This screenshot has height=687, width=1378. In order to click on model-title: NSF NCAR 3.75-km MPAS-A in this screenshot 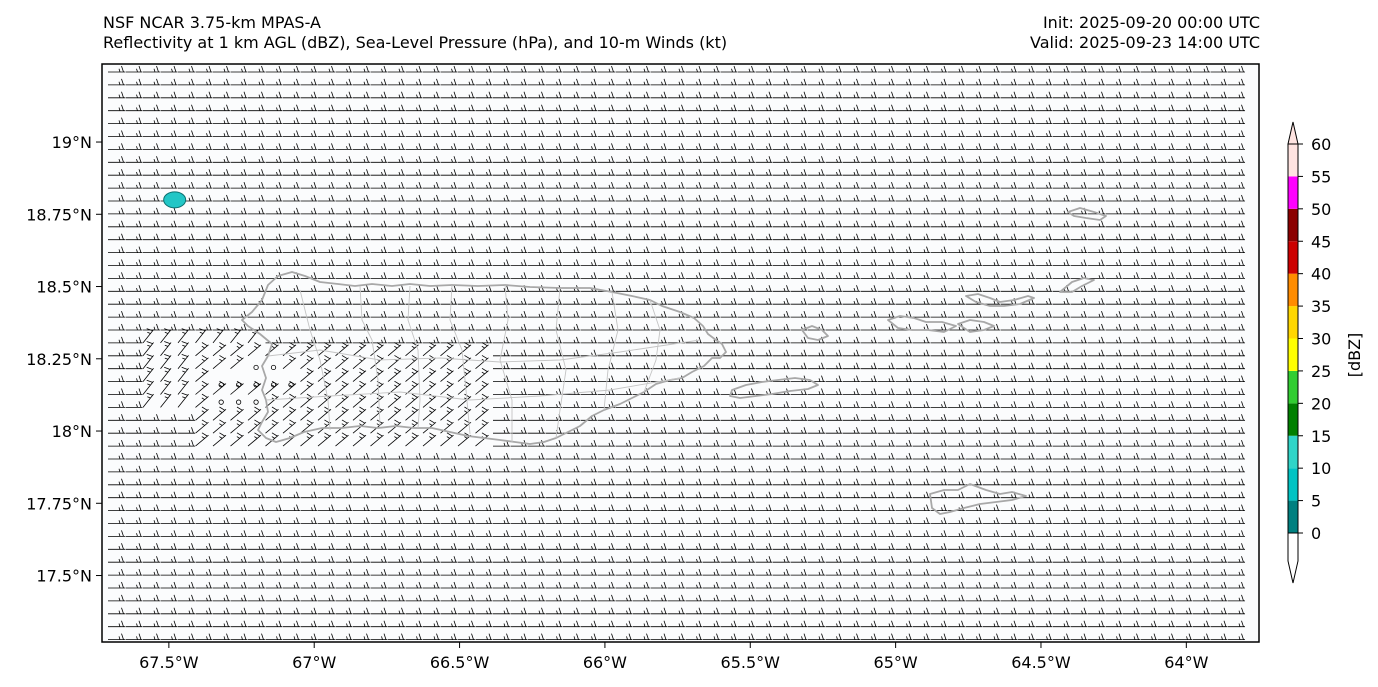, I will do `click(212, 22)`.